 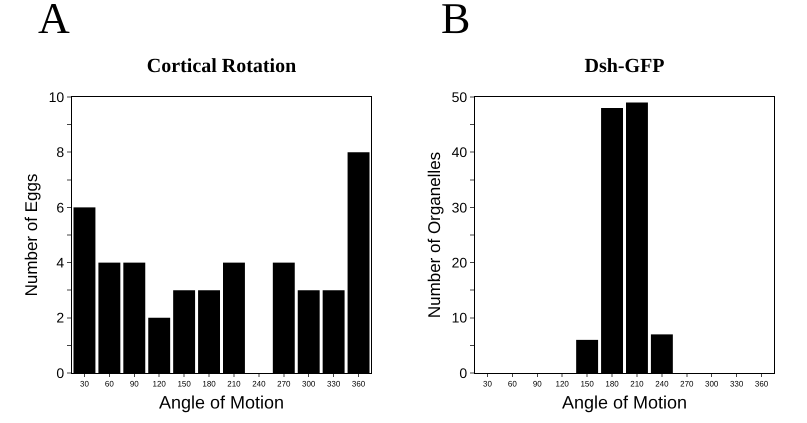 I want to click on y-axis-title: Number of Eggs, so click(x=32, y=235).